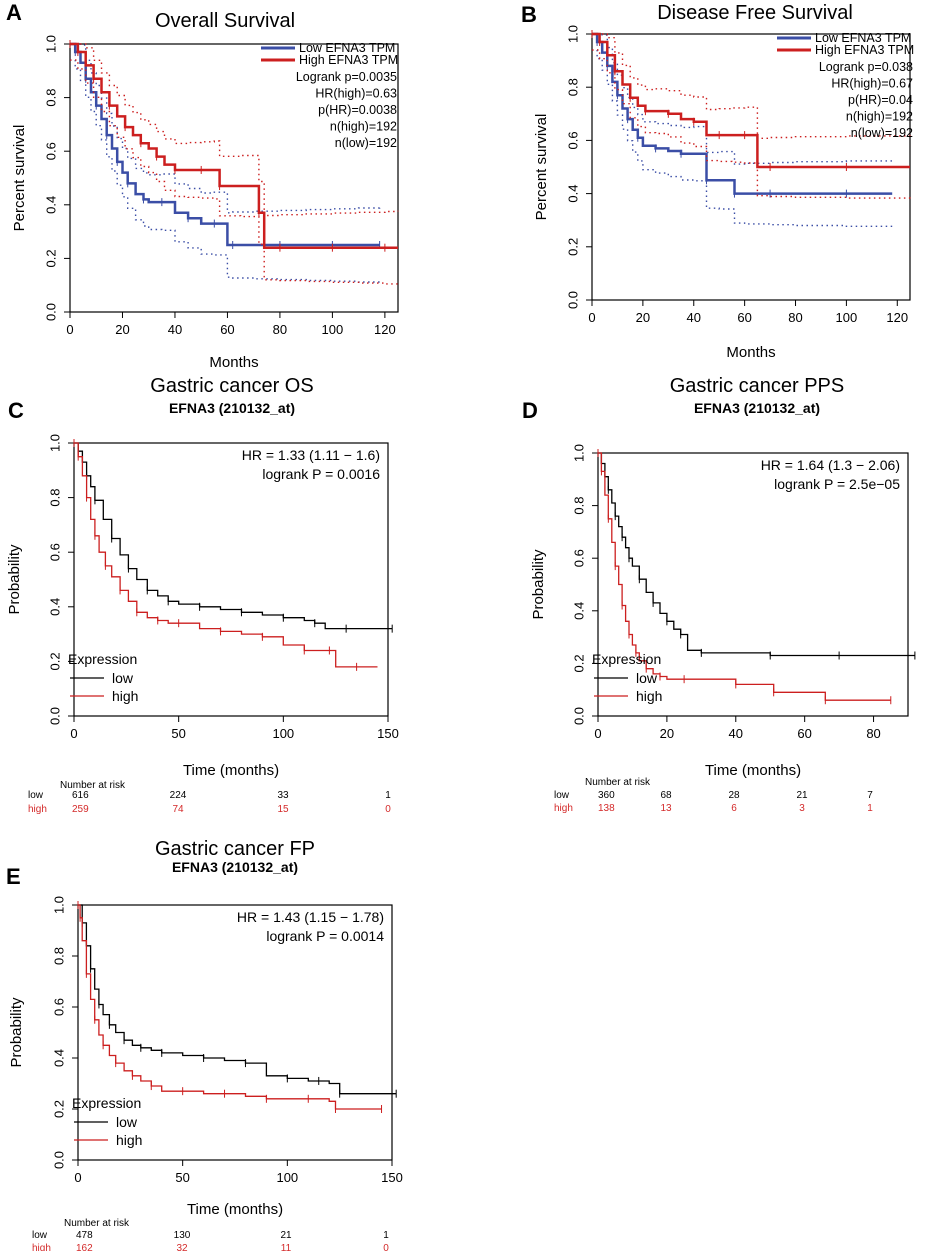 The width and height of the screenshot is (927, 1251). What do you see at coordinates (870, 795) in the screenshot?
I see `risk-count: 7` at bounding box center [870, 795].